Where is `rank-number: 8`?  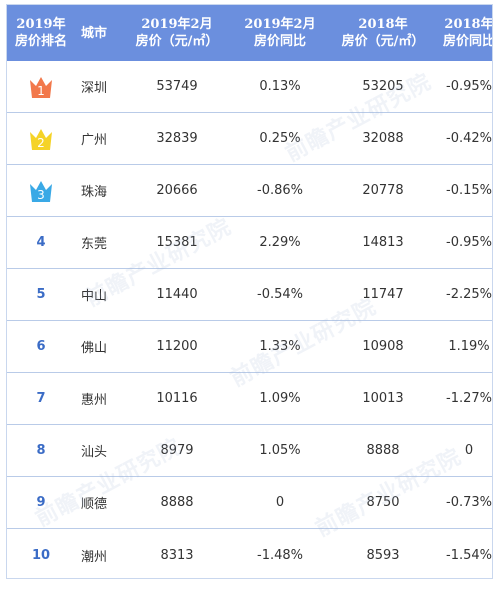 rank-number: 8 is located at coordinates (41, 450).